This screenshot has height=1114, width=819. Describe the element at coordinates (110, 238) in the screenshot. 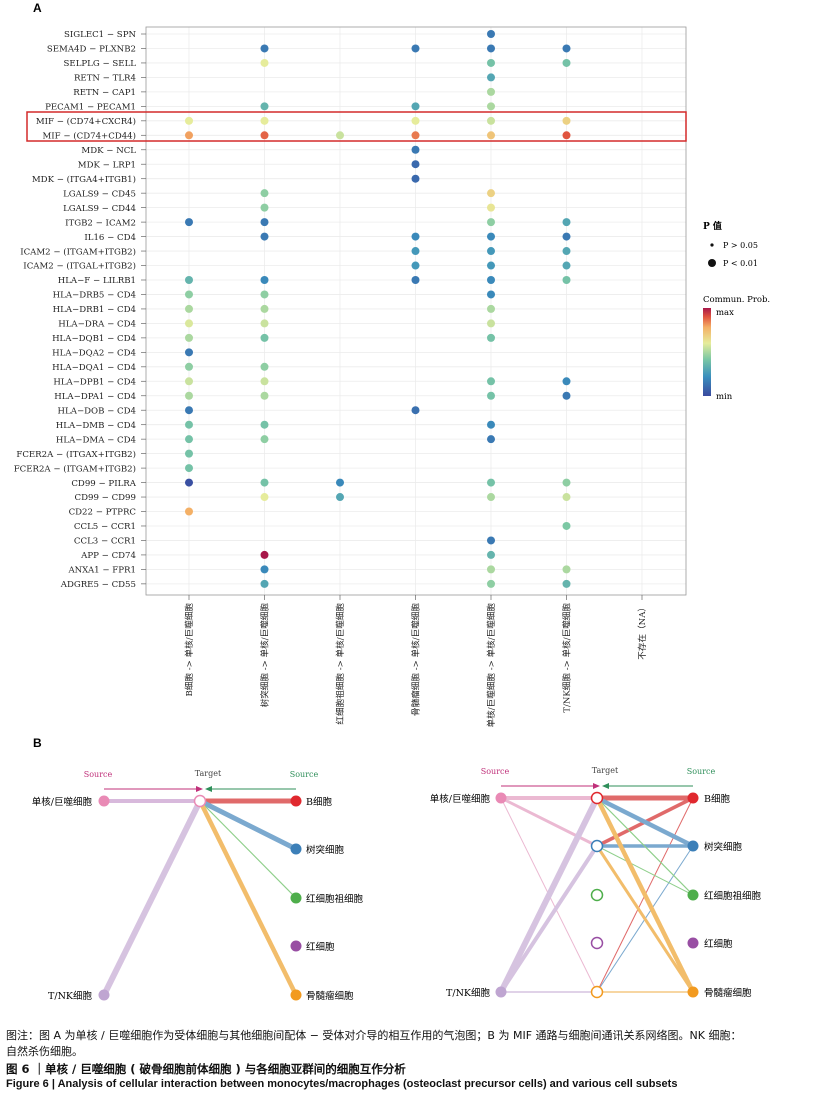

I see `row-label: IL16 − CD4` at that location.